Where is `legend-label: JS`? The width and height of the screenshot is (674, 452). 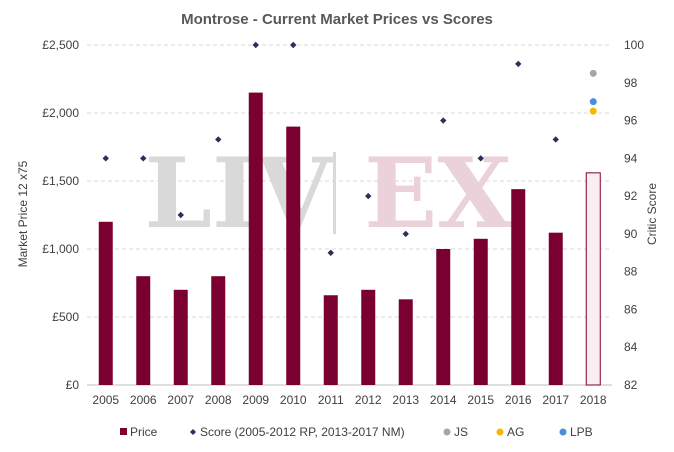
legend-label: JS is located at coordinates (461, 432).